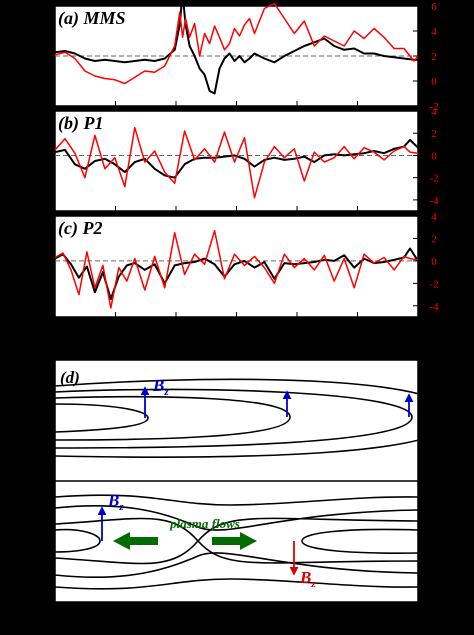  I want to click on flow-arrow-right, so click(234, 541).